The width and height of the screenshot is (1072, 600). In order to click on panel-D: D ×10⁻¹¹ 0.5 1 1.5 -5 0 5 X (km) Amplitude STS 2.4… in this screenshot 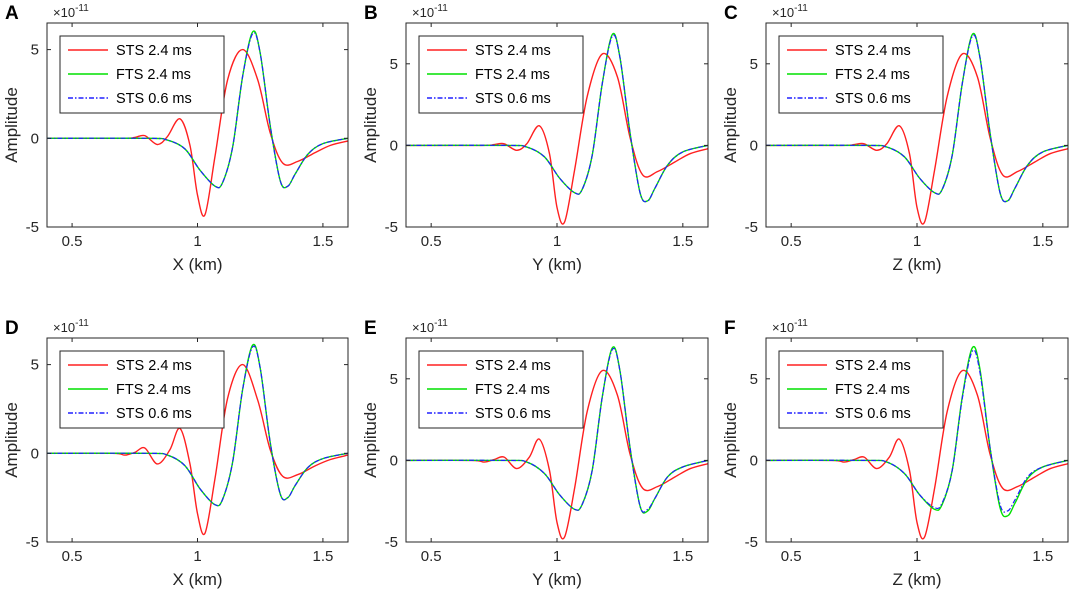, I will do `click(175, 453)`.